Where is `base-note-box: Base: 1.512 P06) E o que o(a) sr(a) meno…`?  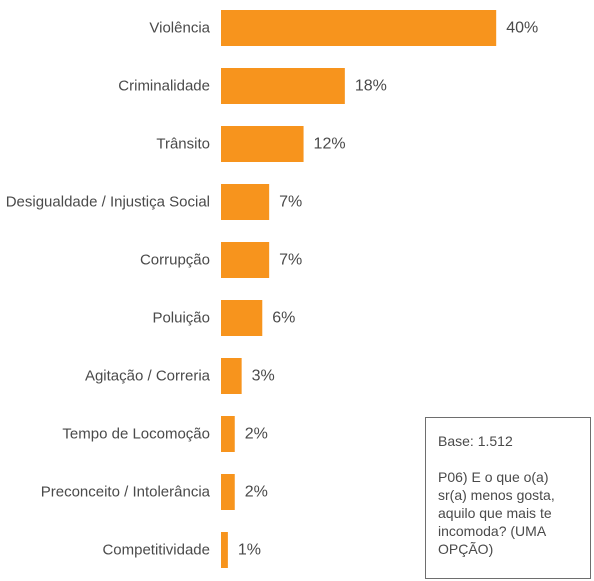
base-note-box: Base: 1.512 P06) E o que o(a) sr(a) meno… is located at coordinates (508, 498).